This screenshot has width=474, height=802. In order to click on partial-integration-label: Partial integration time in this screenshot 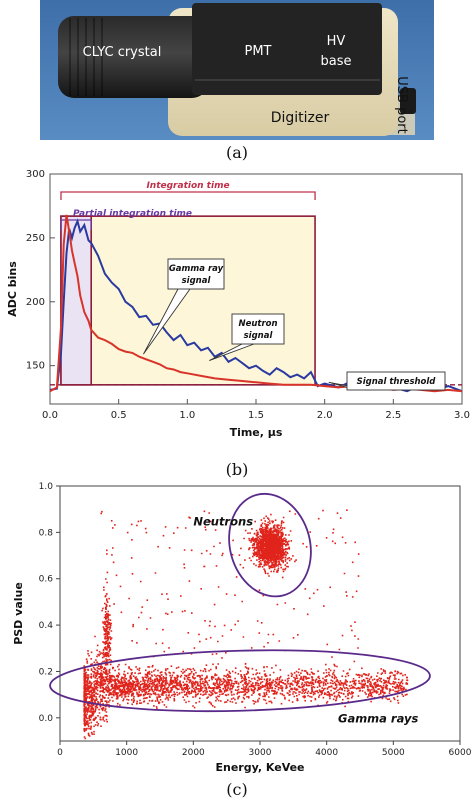, I will do `click(132, 214)`.